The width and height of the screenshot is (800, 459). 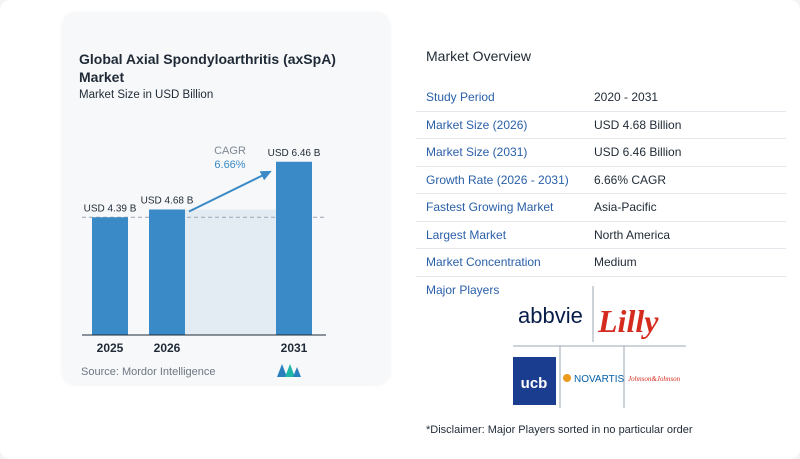 I want to click on chart-subtitle: Market Size in USD Billion, so click(x=146, y=95).